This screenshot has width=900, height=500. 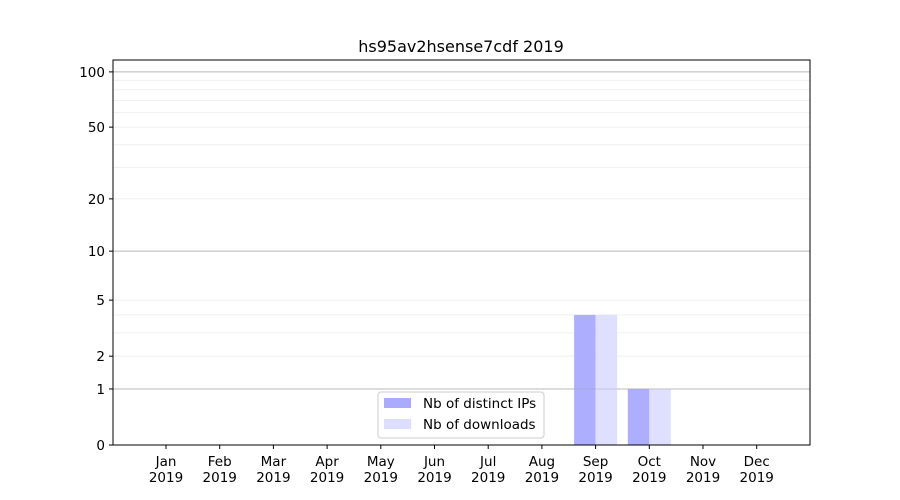 I want to click on x-tick-label-month: Nov, so click(x=703, y=462).